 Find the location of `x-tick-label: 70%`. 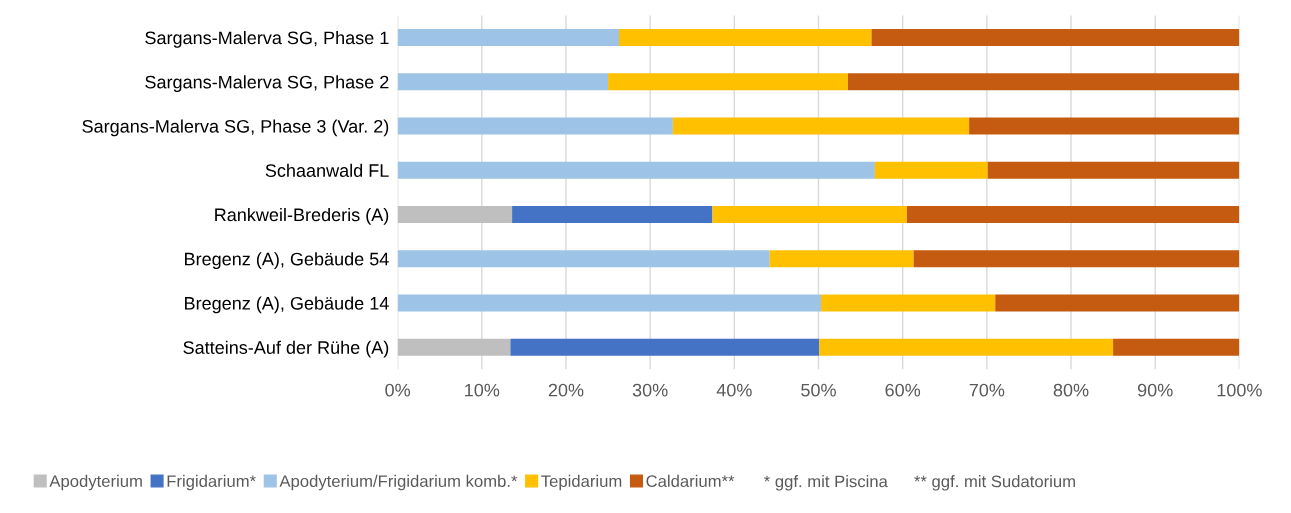

x-tick-label: 70% is located at coordinates (987, 390).